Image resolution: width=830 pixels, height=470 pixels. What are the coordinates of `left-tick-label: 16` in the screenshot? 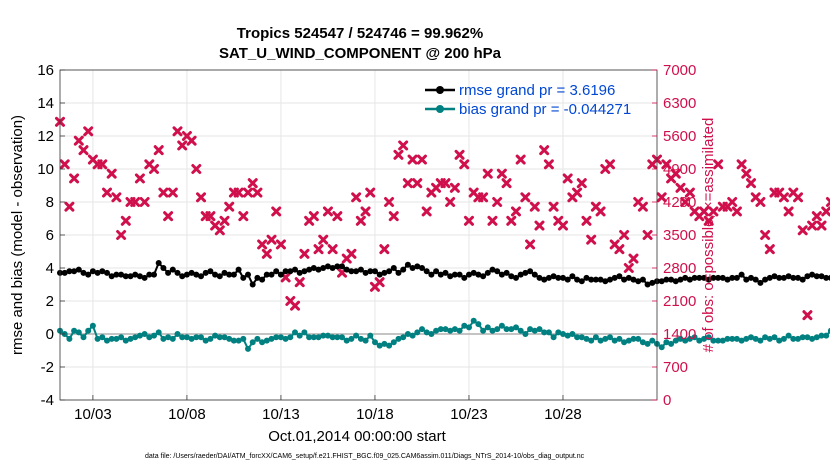 It's located at (45, 70).